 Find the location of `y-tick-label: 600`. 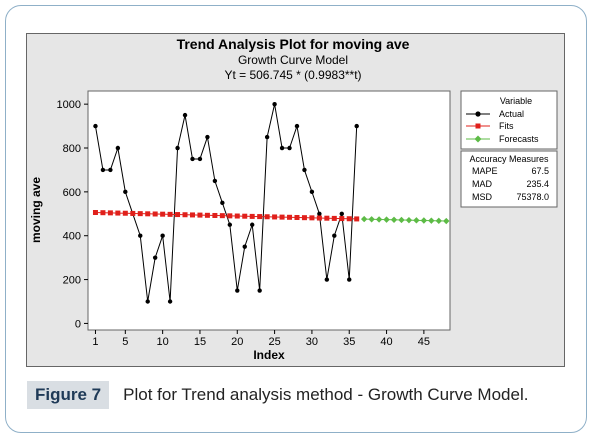

y-tick-label: 600 is located at coordinates (72, 193).